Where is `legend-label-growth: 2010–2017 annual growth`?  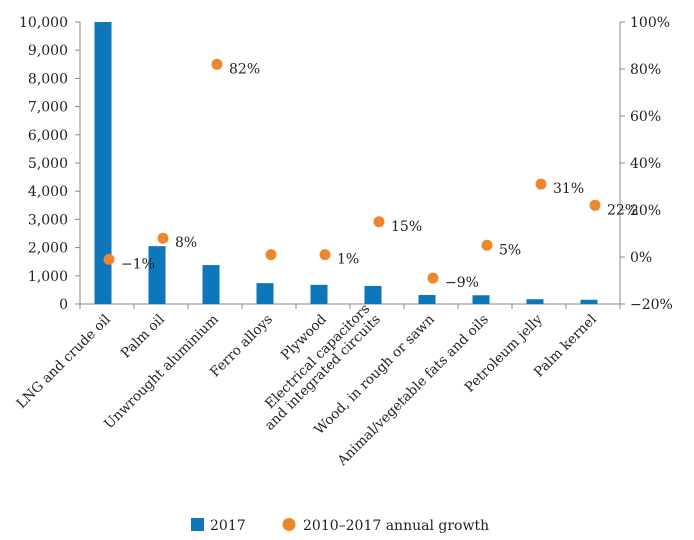
legend-label-growth: 2010–2017 annual growth is located at coordinates (396, 526).